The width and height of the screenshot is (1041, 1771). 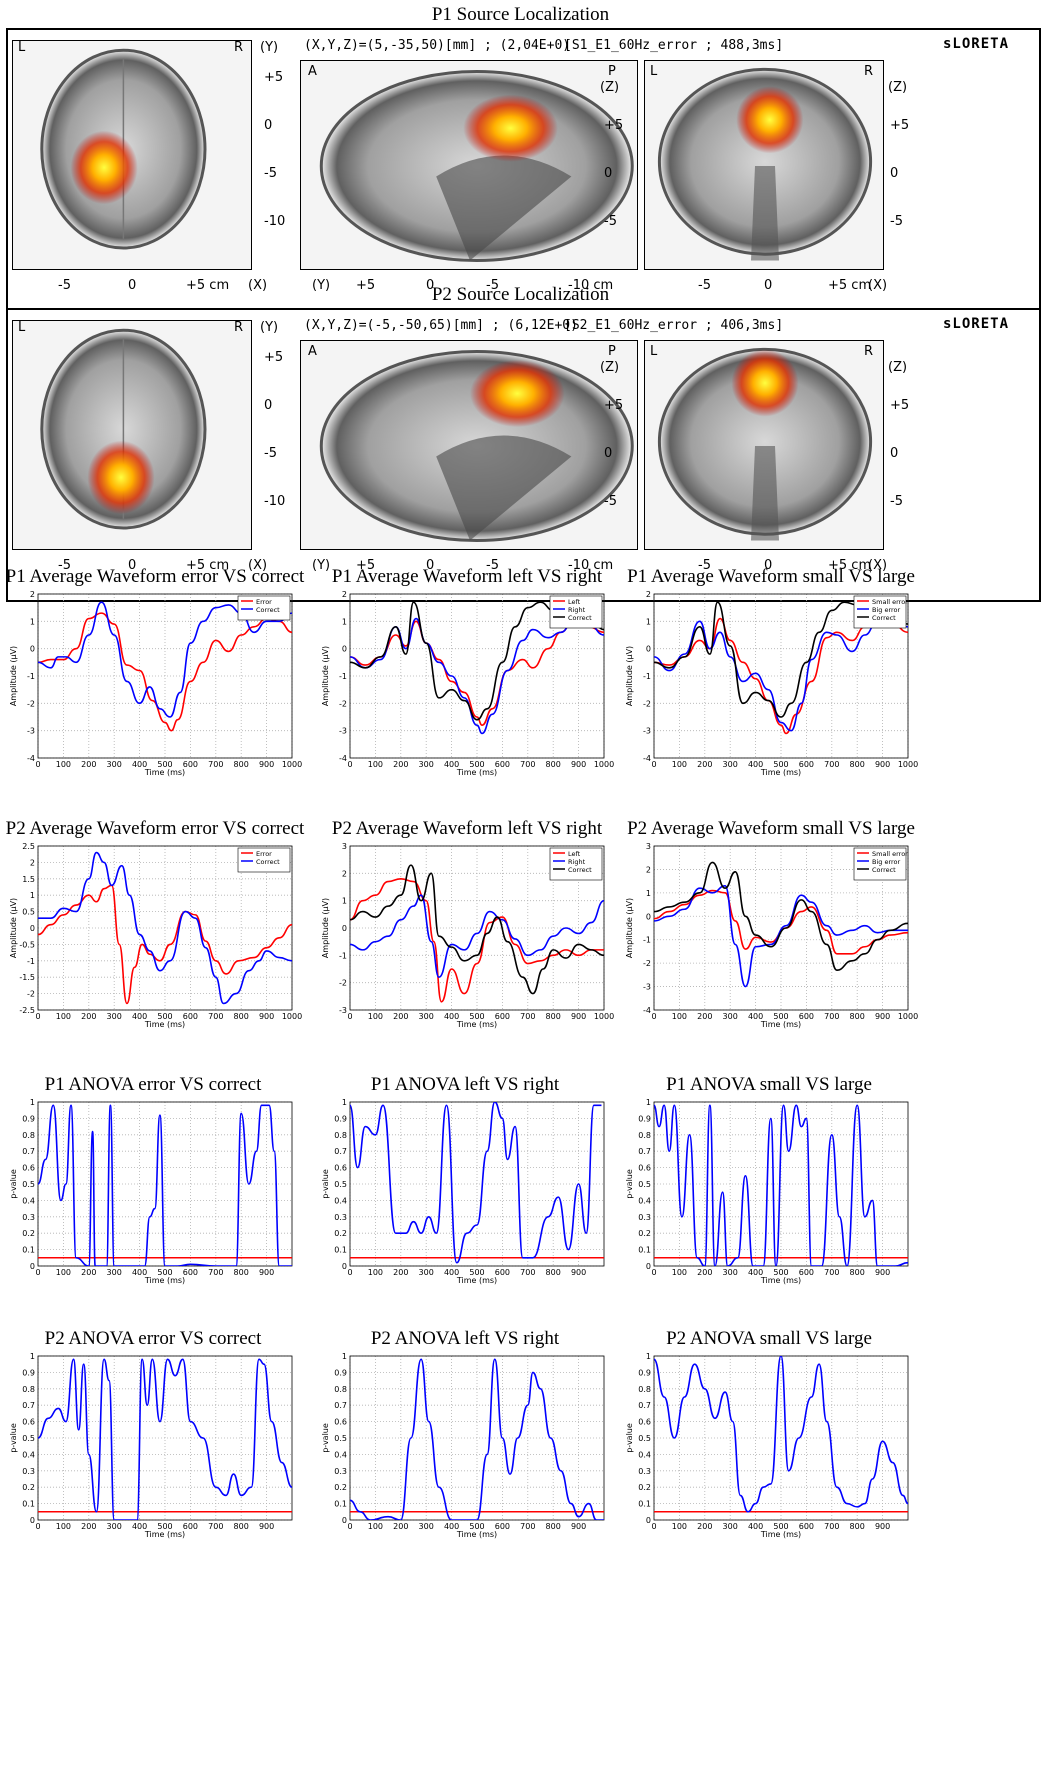 I want to click on y-tick-label: -3, so click(x=343, y=731).